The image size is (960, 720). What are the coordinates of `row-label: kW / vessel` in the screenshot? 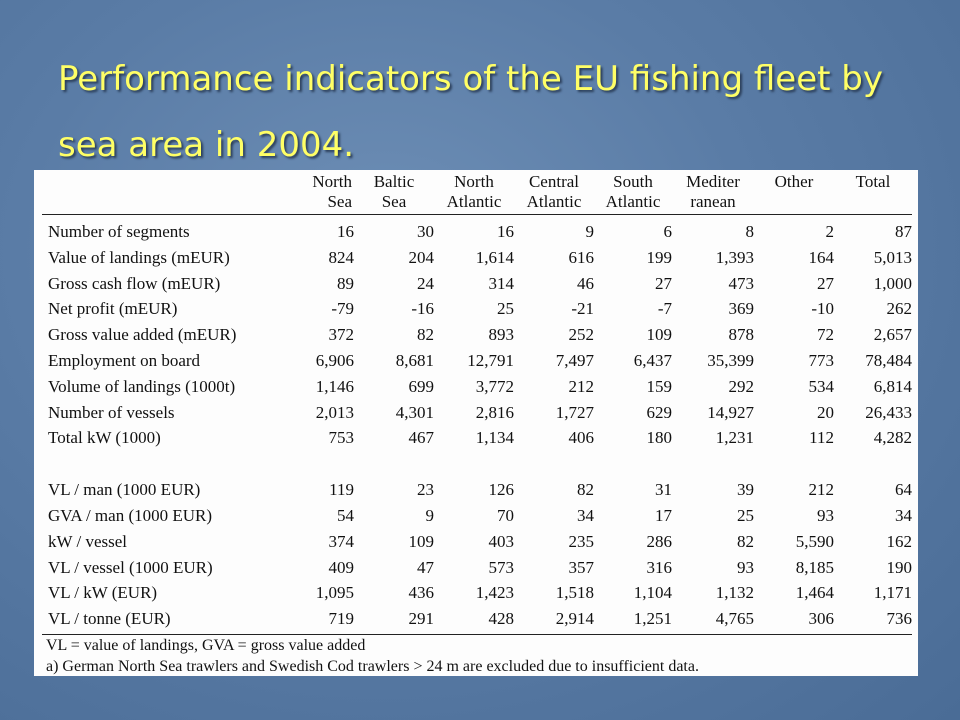 It's located at (88, 541).